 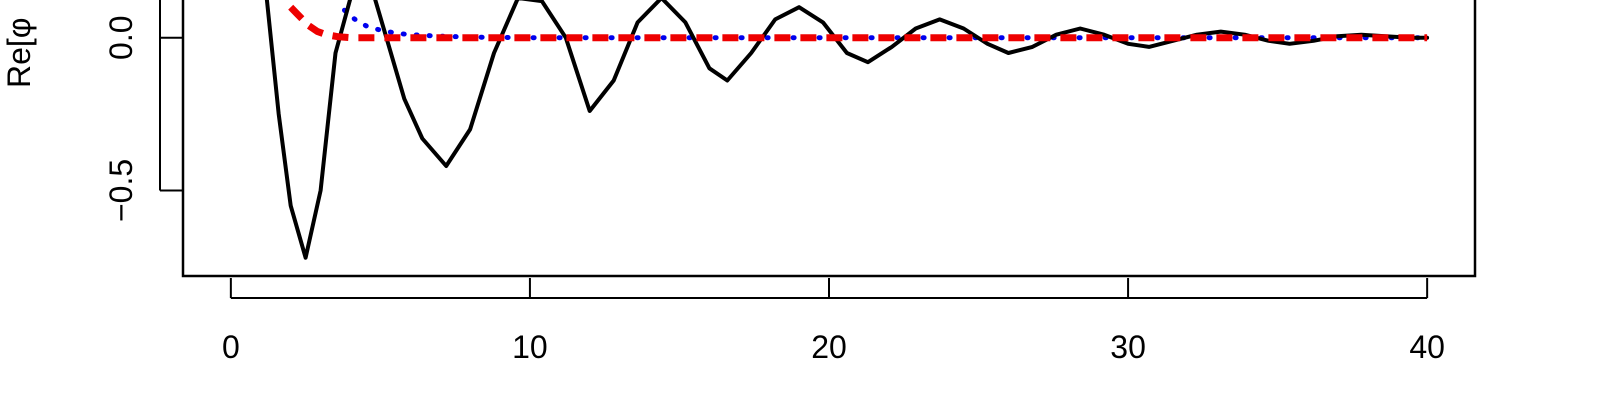 I want to click on y-tick-label: 0.0, so click(x=121, y=37).